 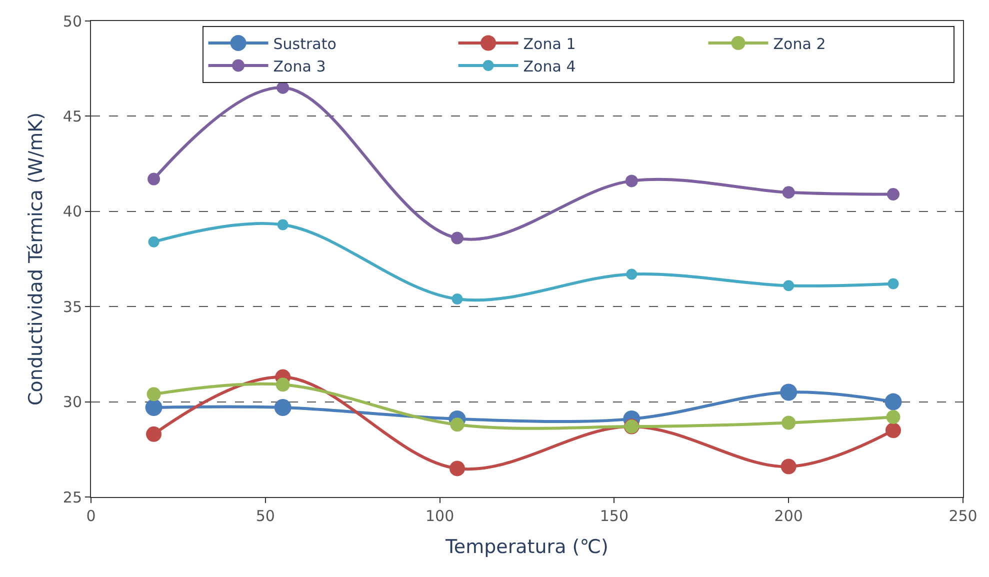 I want to click on x-tick-label: 0, so click(x=91, y=516).